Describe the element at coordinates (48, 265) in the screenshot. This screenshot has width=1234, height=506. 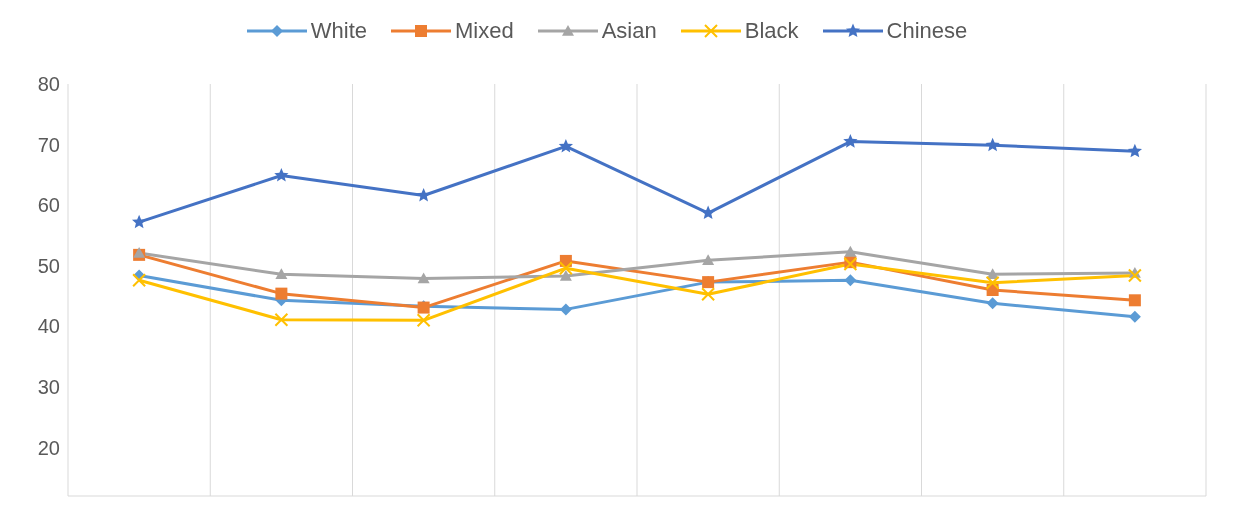
I see `y-tick-label: 50` at that location.